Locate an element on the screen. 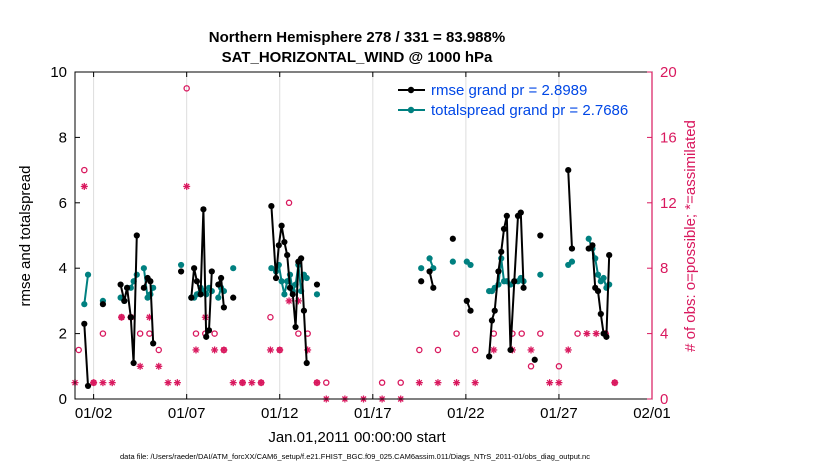 This screenshot has height=470, width=830. x-tick-label: 01/17 is located at coordinates (373, 413).